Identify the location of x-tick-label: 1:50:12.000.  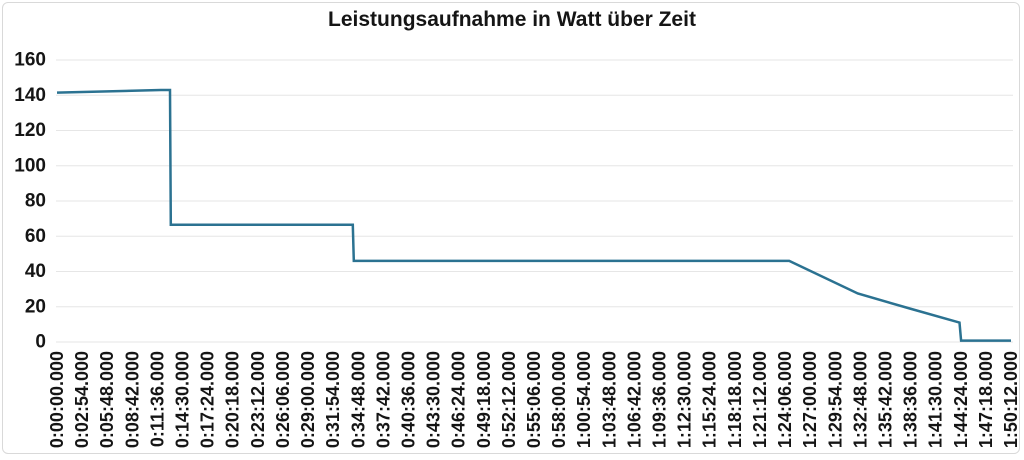
(1011, 399).